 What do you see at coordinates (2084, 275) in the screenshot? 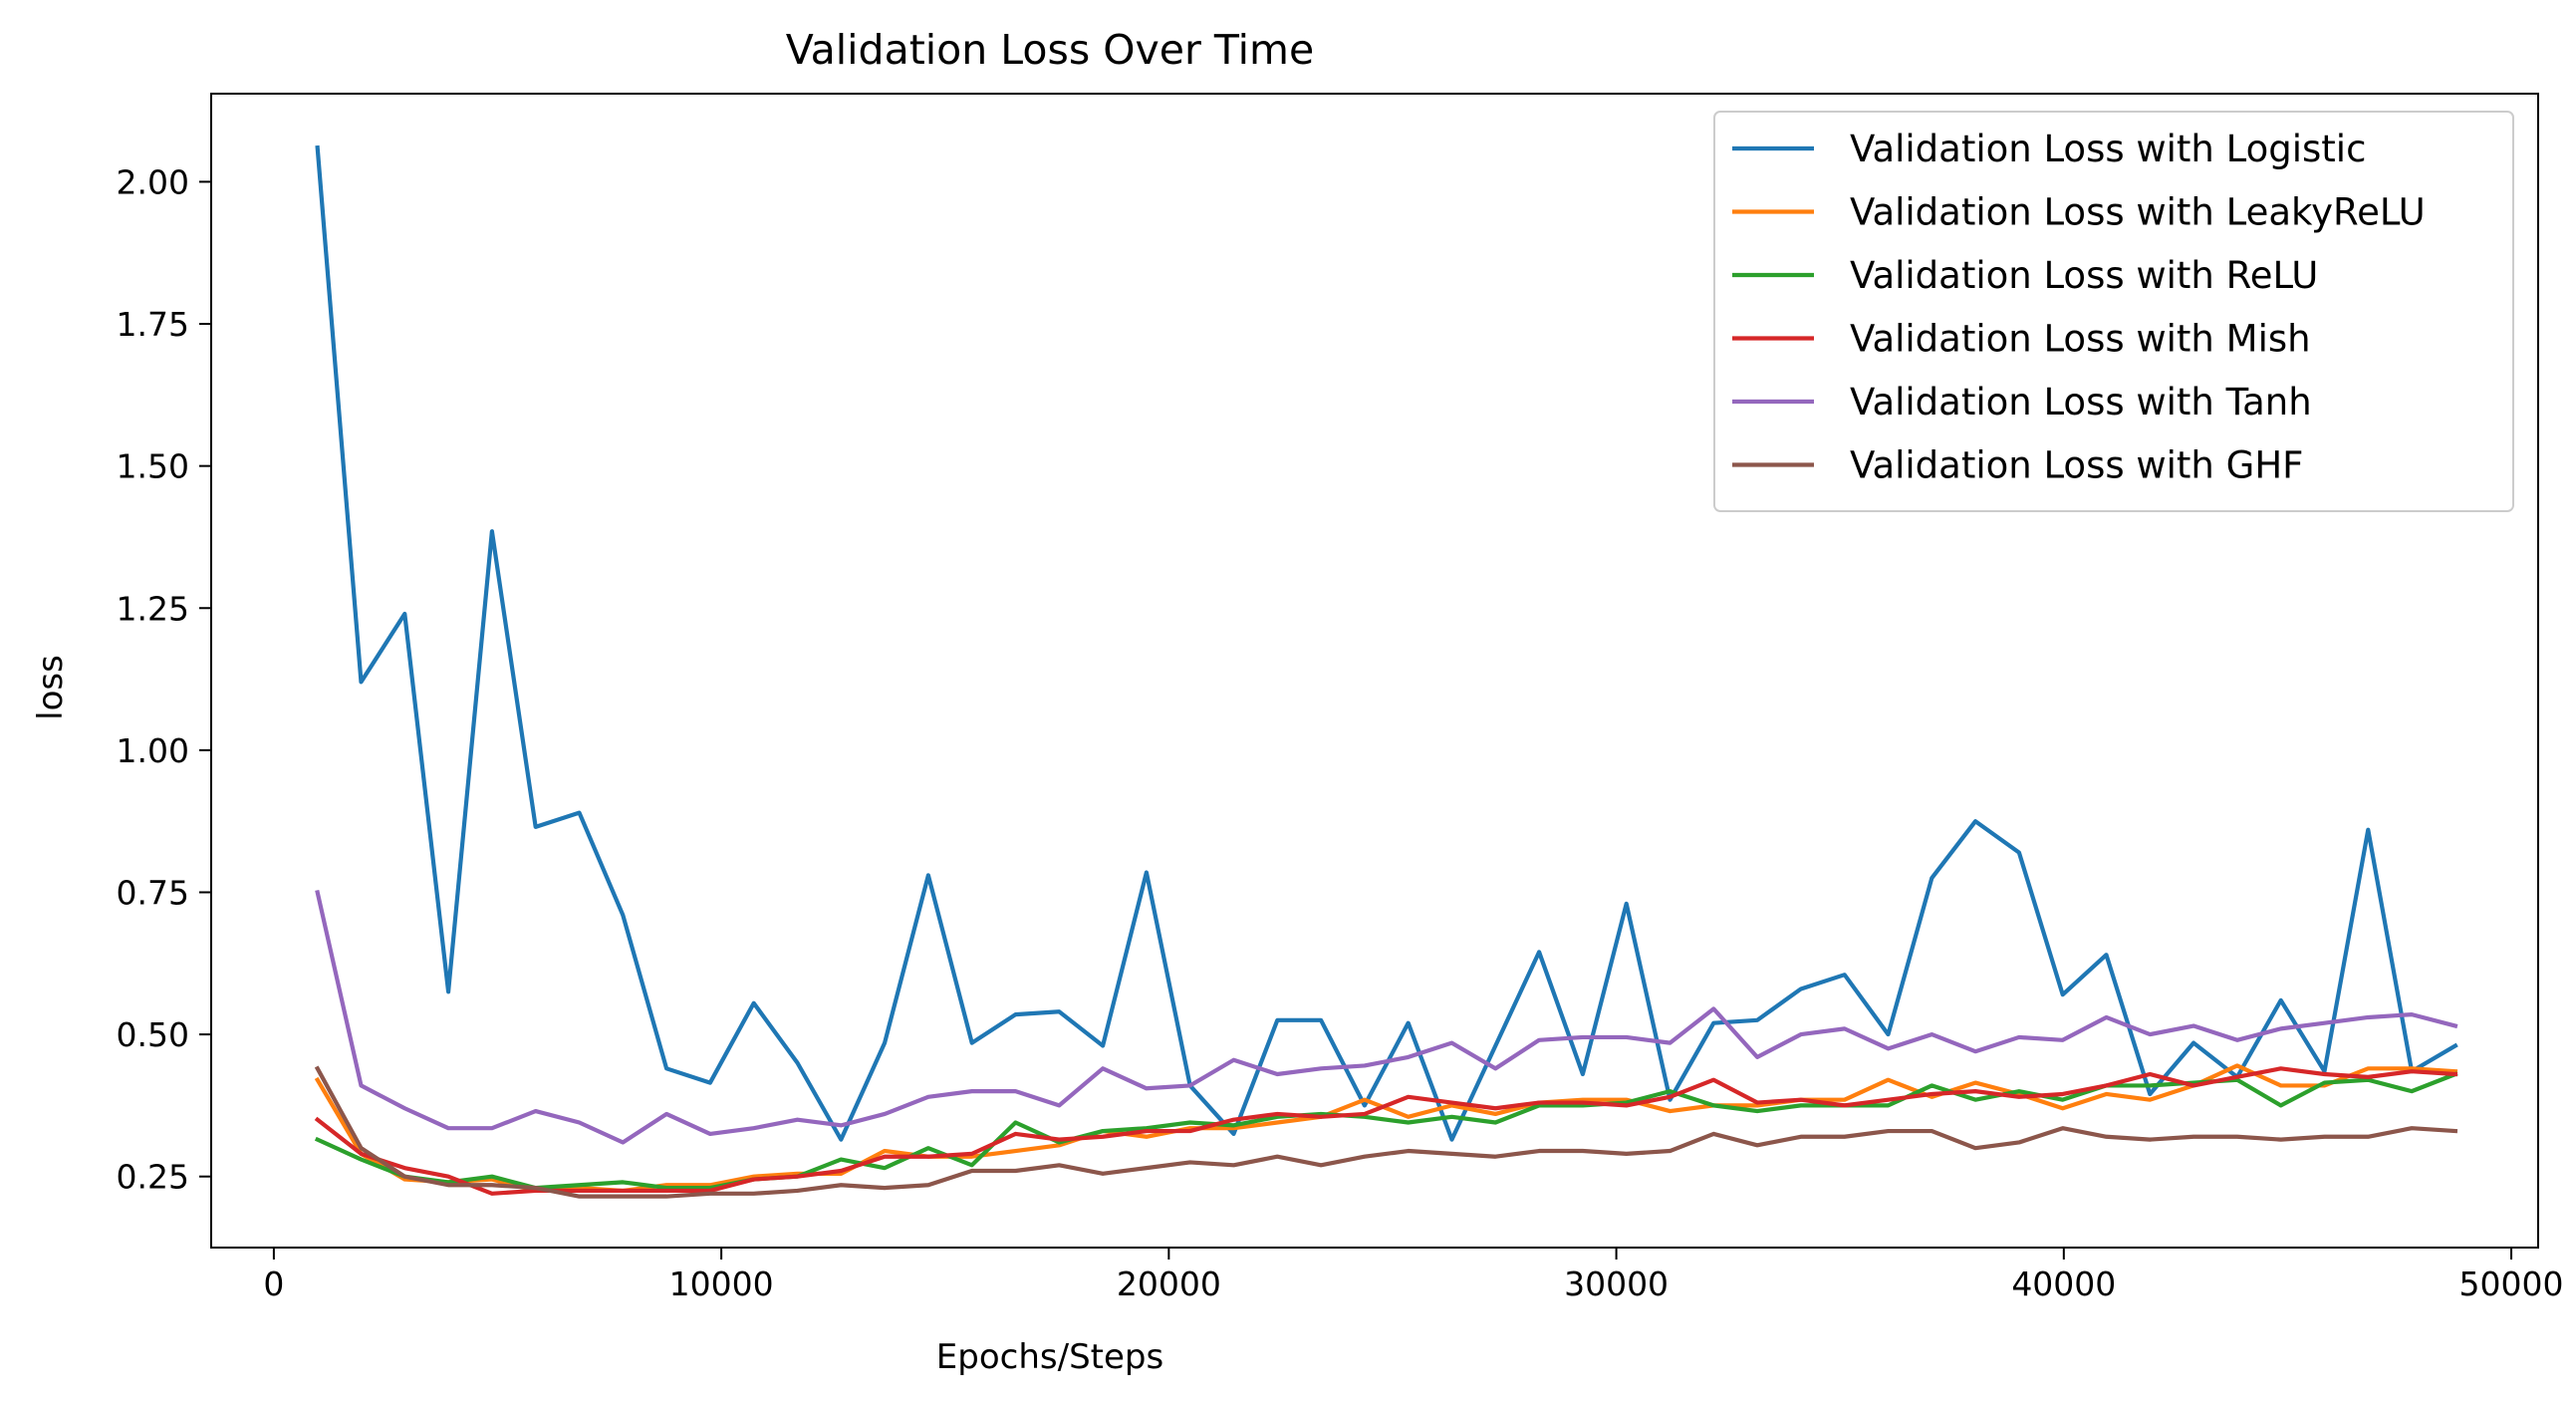
I see `legend-label-3: Validation Loss with ReLU` at bounding box center [2084, 275].